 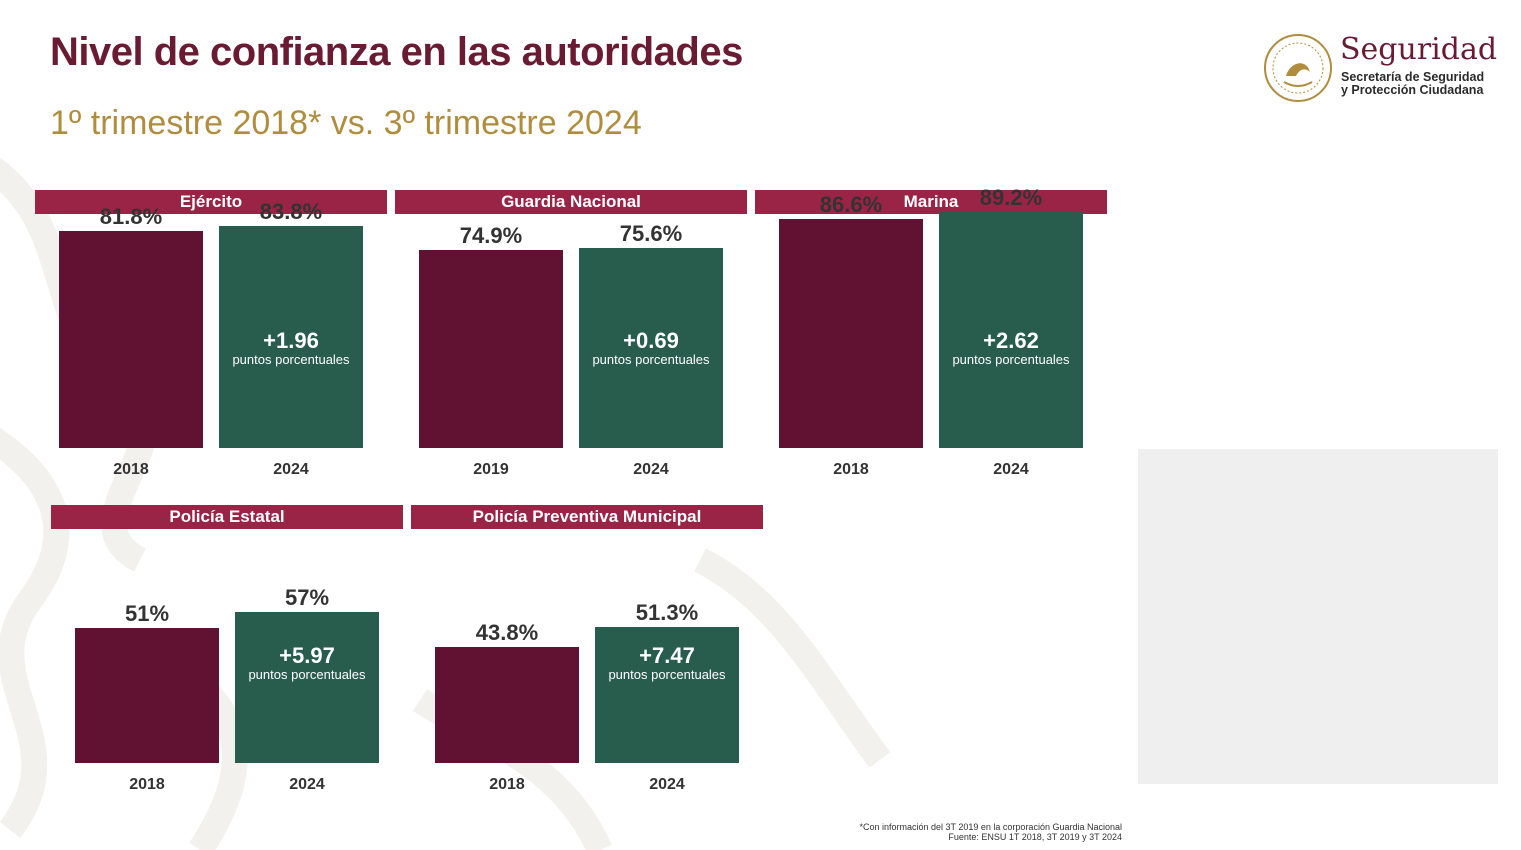 What do you see at coordinates (1413, 77) in the screenshot?
I see `logo-agency-line1: Secretaría de Seguridad` at bounding box center [1413, 77].